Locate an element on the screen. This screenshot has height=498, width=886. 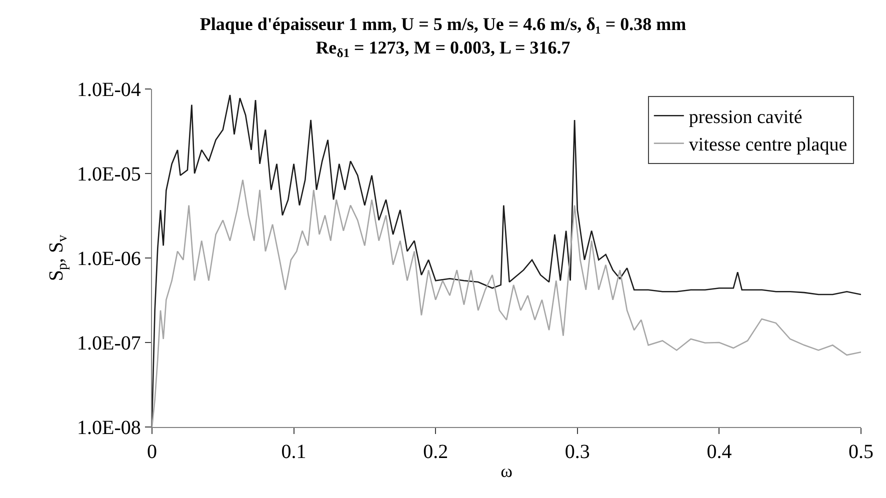
x-tick-label: 0.5 is located at coordinates (861, 452).